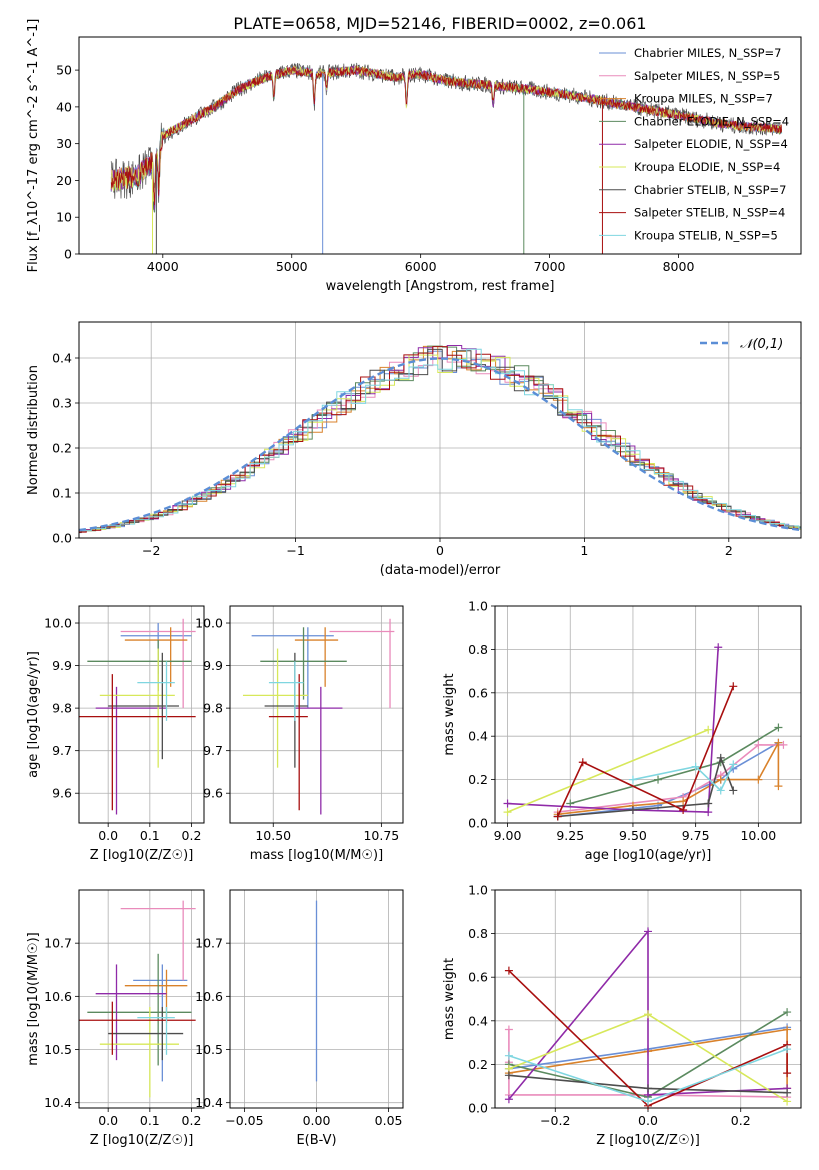  I want to click on residuals-x-tick-label: 0, so click(440, 550).